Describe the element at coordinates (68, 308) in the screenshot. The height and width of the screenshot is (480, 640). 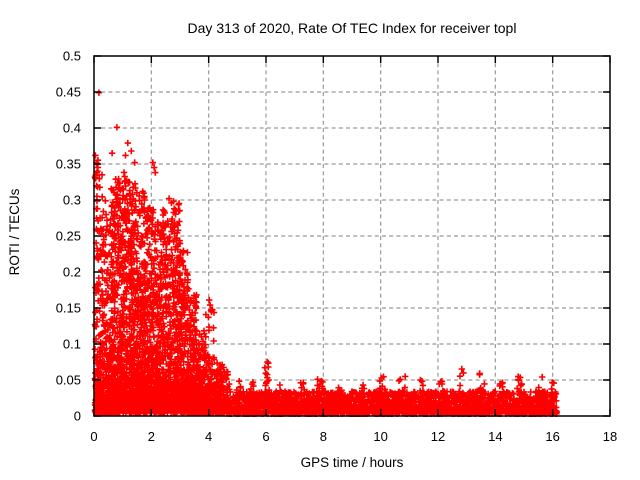
I see `y-tick-label: 0.15` at that location.